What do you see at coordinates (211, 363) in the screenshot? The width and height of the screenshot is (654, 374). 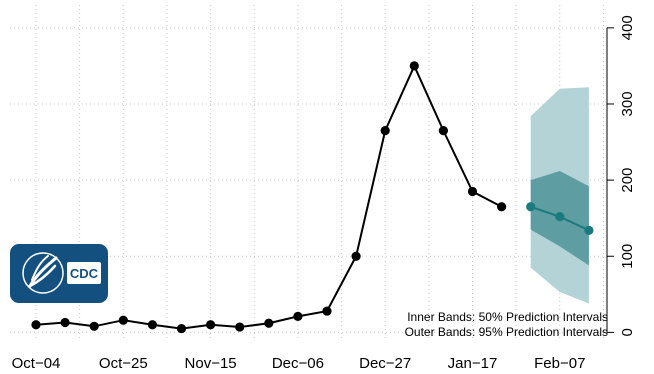 I see `x-tick-label: Nov−15` at bounding box center [211, 363].